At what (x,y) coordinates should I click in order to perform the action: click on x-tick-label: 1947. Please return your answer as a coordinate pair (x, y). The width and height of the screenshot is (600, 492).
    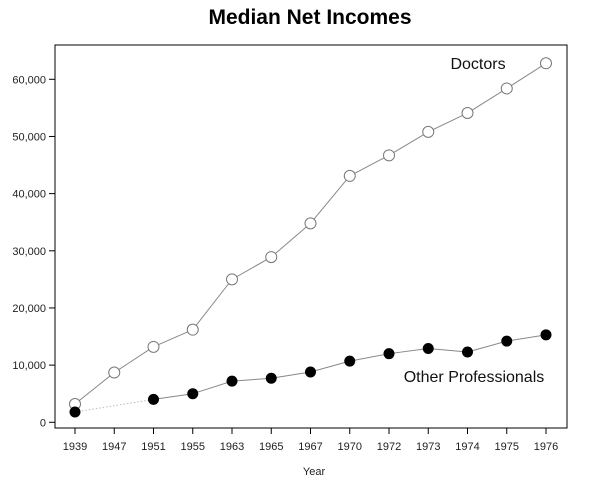
    Looking at the image, I should click on (114, 447).